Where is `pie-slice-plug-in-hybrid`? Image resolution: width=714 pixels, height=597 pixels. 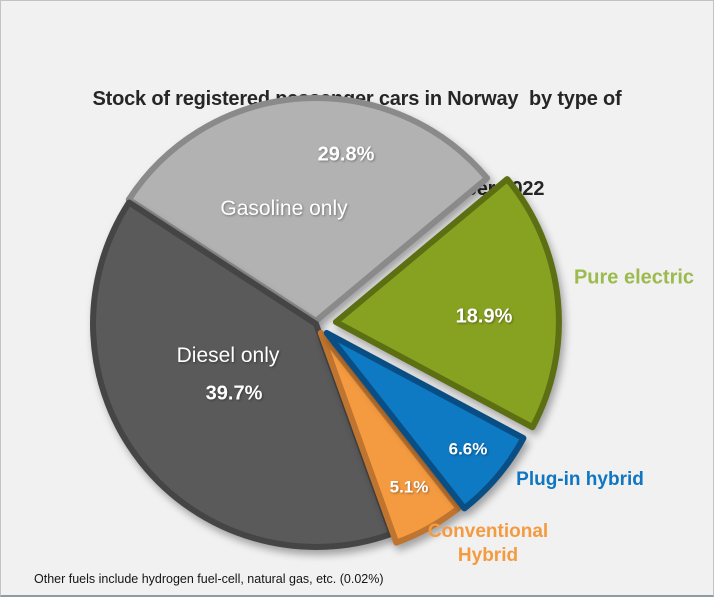 pie-slice-plug-in-hybrid is located at coordinates (425, 421).